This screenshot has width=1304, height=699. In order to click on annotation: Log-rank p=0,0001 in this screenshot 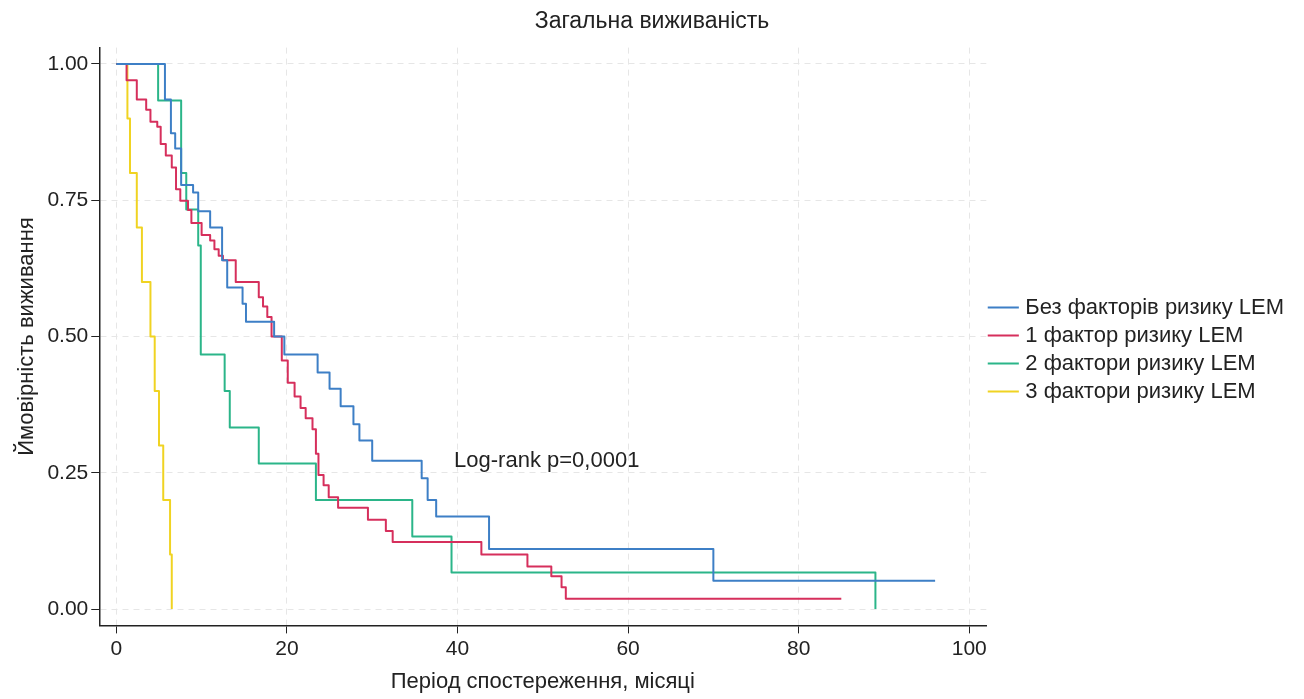, I will do `click(547, 459)`.